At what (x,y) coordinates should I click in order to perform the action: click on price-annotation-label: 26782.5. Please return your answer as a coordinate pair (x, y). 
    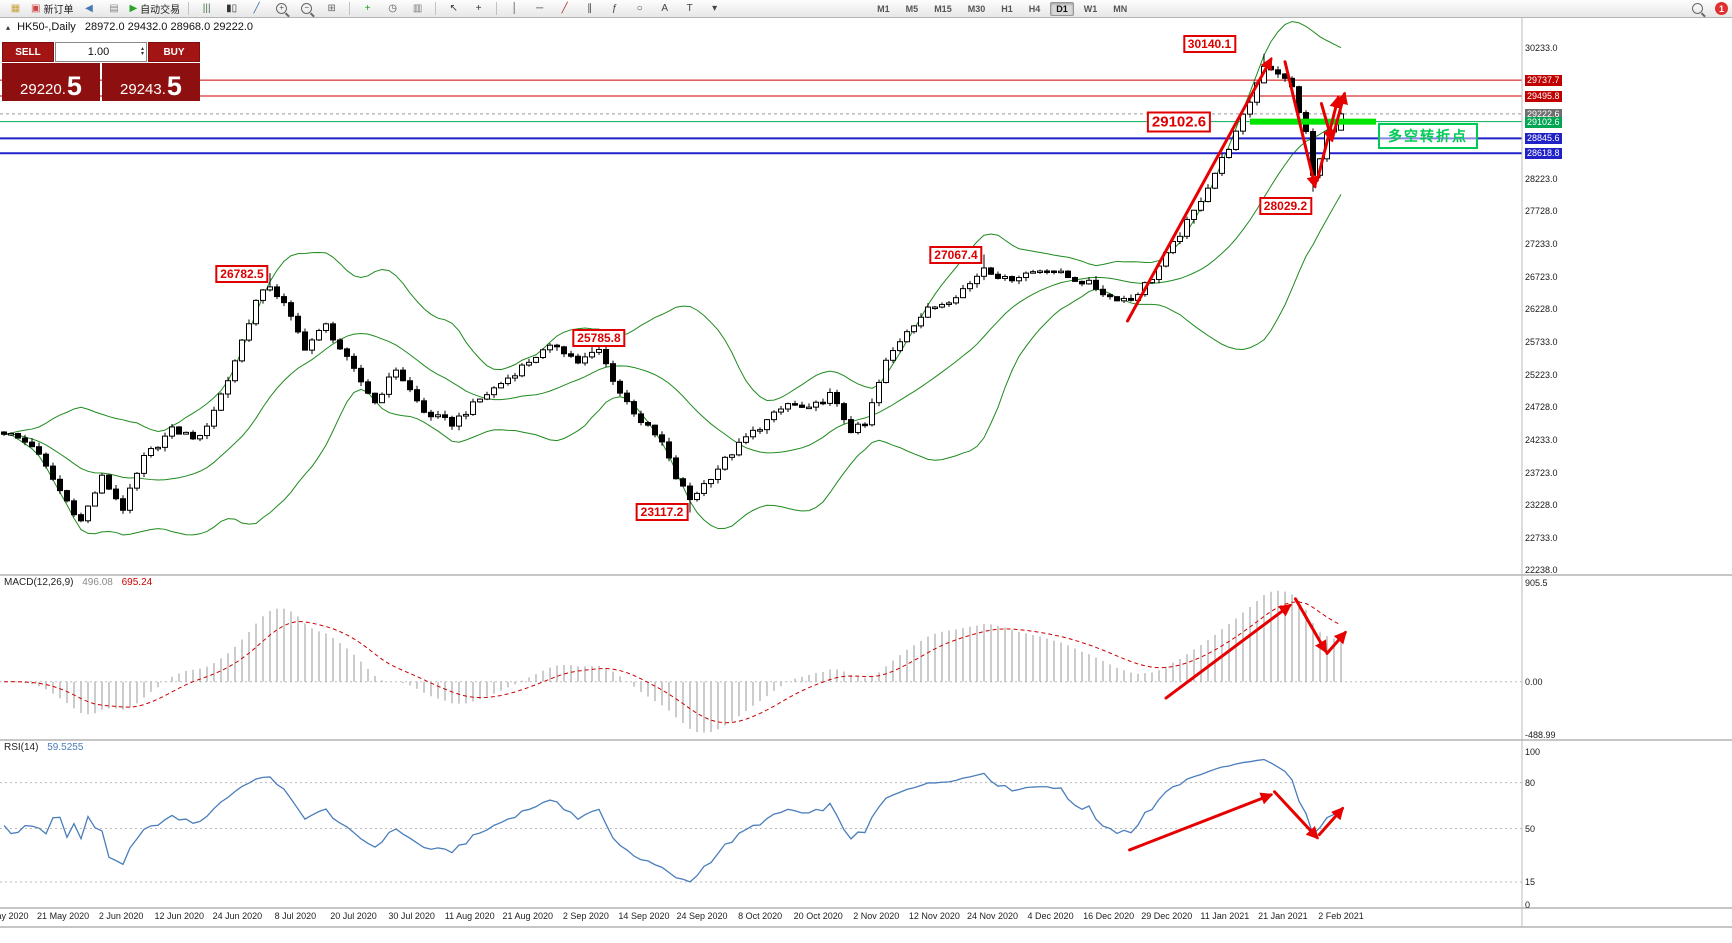
    Looking at the image, I should click on (242, 274).